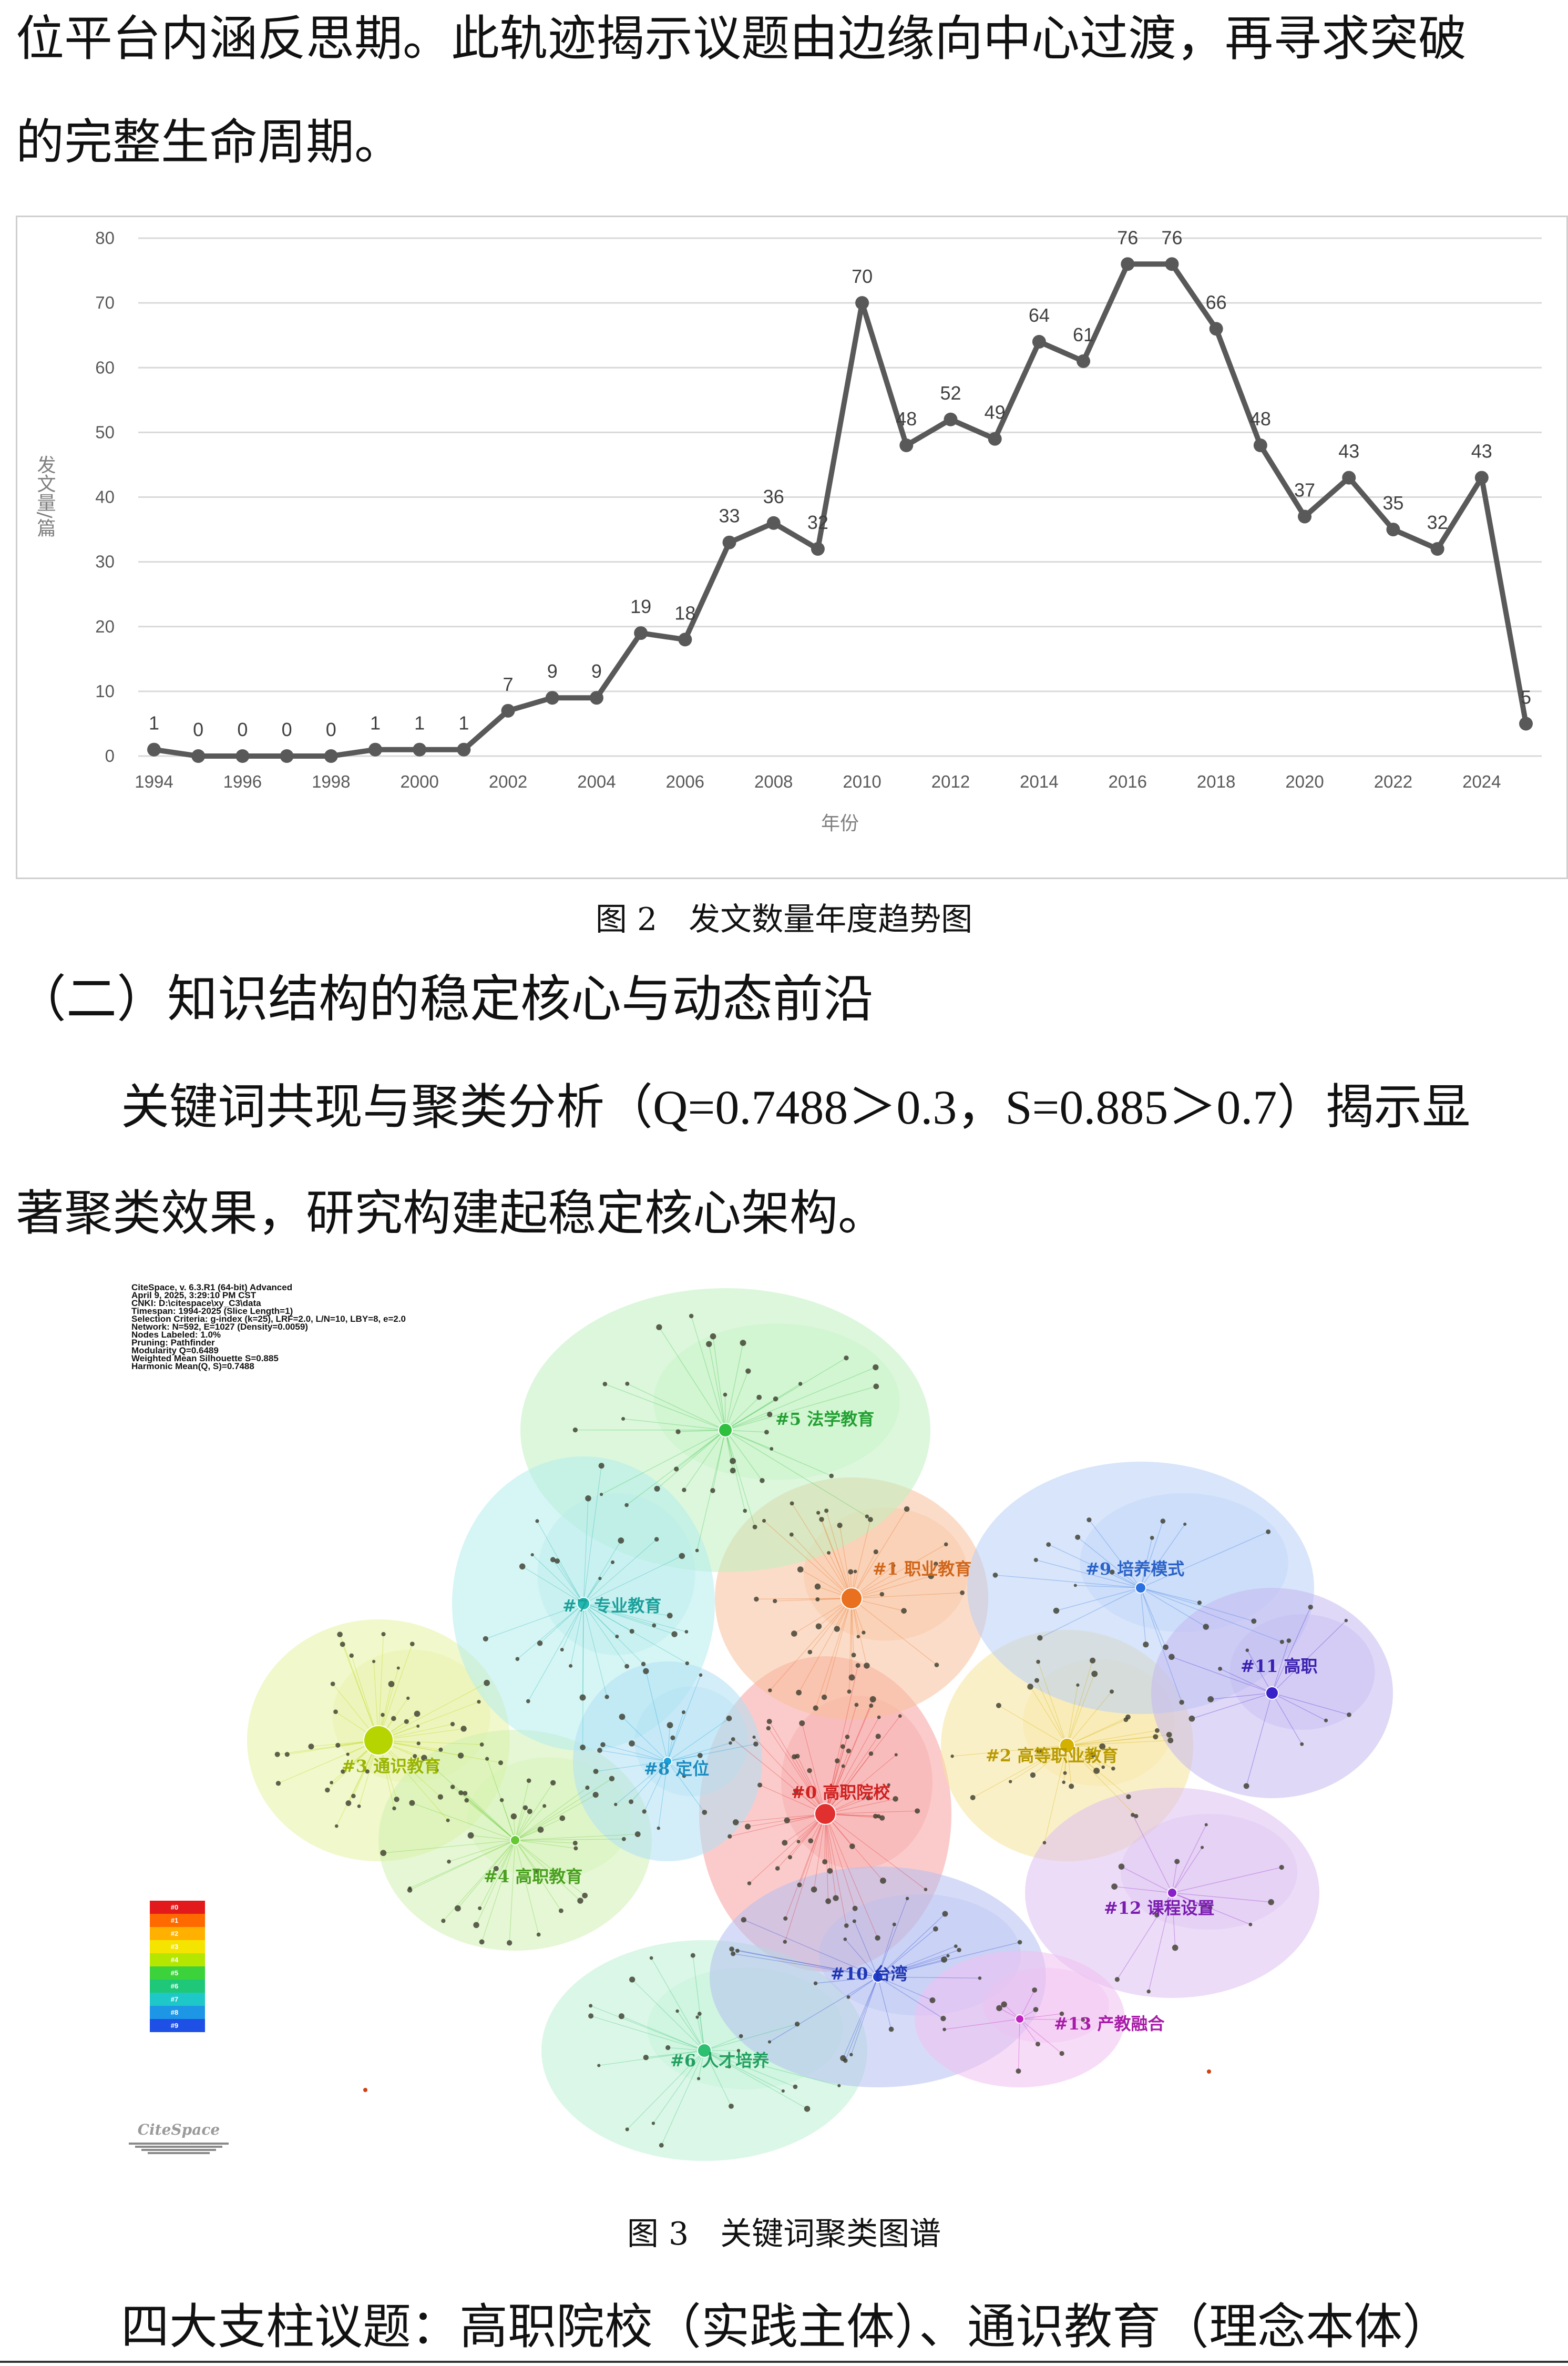 This screenshot has width=1568, height=2366. What do you see at coordinates (840, 1792) in the screenshot?
I see `cluster-label: #0 高职院校` at bounding box center [840, 1792].